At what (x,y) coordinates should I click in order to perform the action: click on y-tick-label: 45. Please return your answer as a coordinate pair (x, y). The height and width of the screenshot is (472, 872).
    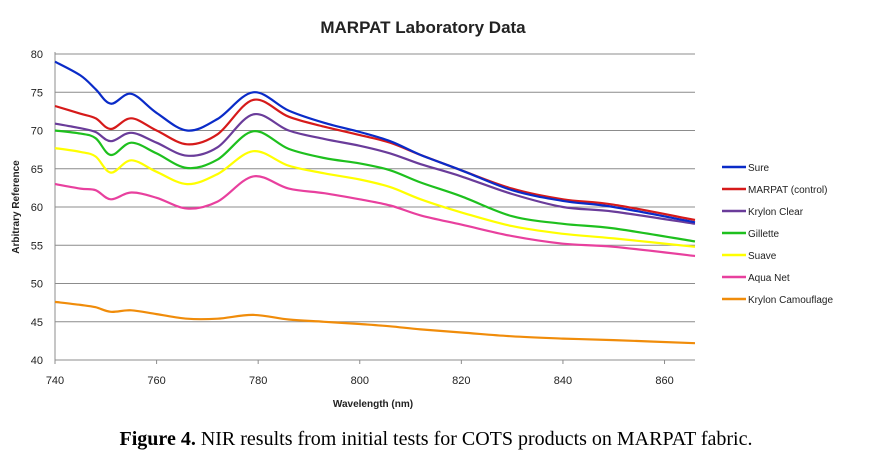
    Looking at the image, I should click on (37, 323).